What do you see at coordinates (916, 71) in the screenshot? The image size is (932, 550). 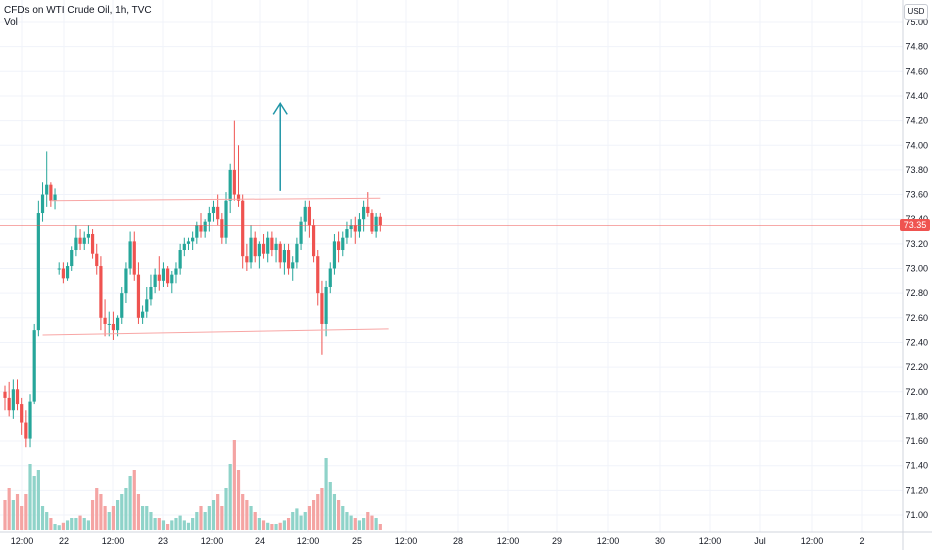 I see `price-tick-label: 74.60` at bounding box center [916, 71].